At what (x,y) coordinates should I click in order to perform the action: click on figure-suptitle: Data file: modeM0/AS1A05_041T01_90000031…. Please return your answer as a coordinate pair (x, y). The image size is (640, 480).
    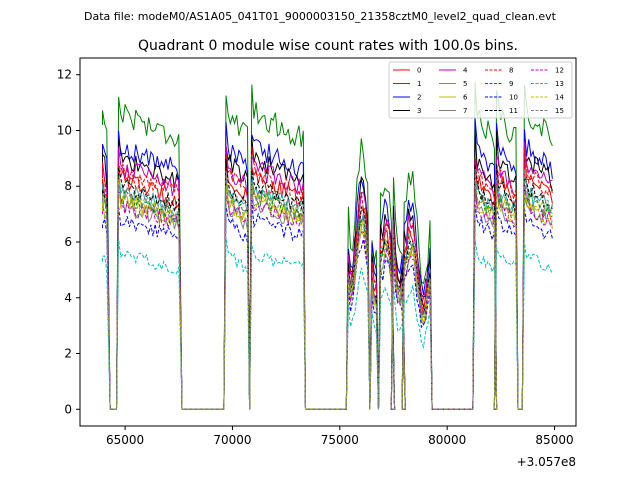
    Looking at the image, I should click on (320, 16).